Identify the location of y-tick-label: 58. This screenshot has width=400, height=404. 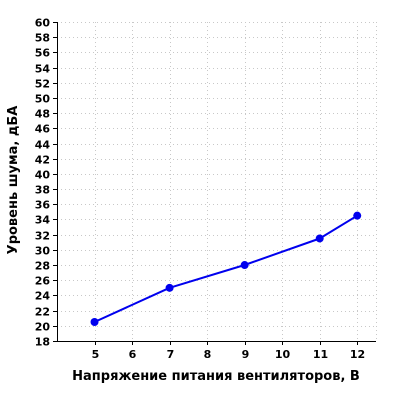
(42, 38).